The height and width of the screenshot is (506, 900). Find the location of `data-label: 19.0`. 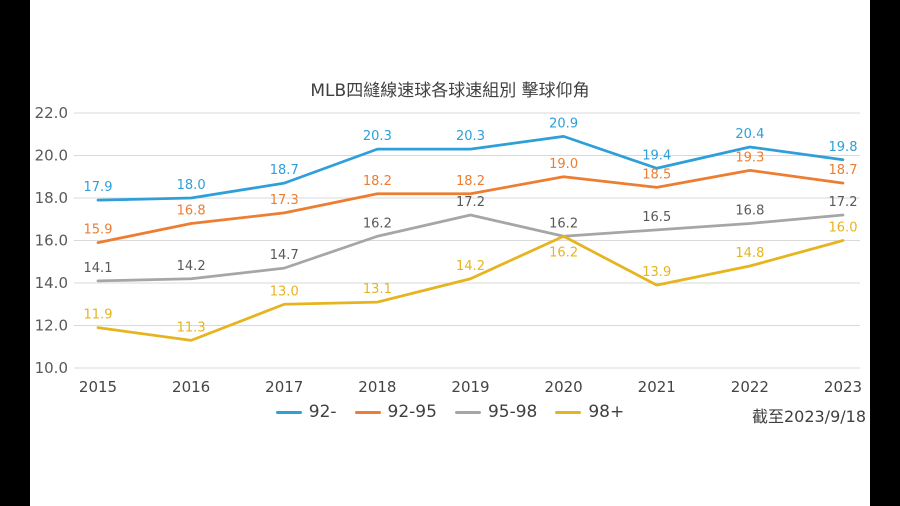

data-label: 19.0 is located at coordinates (563, 164).